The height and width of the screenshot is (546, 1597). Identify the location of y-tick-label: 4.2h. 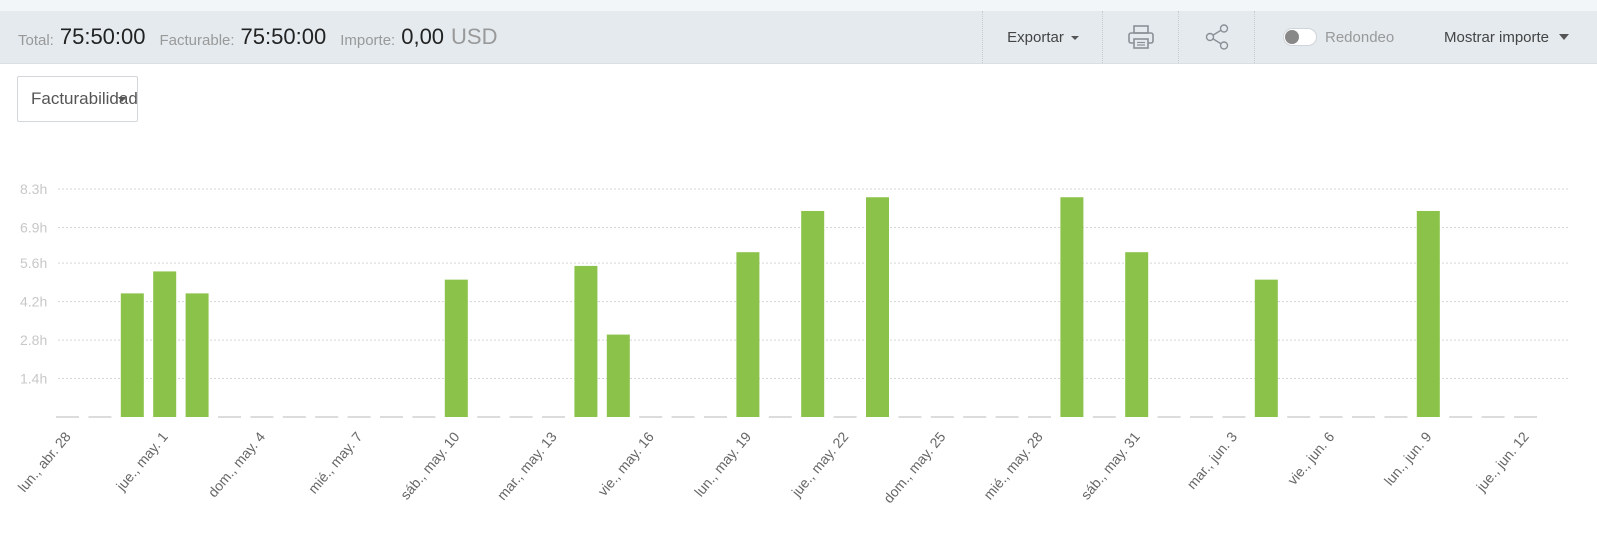
(33, 302).